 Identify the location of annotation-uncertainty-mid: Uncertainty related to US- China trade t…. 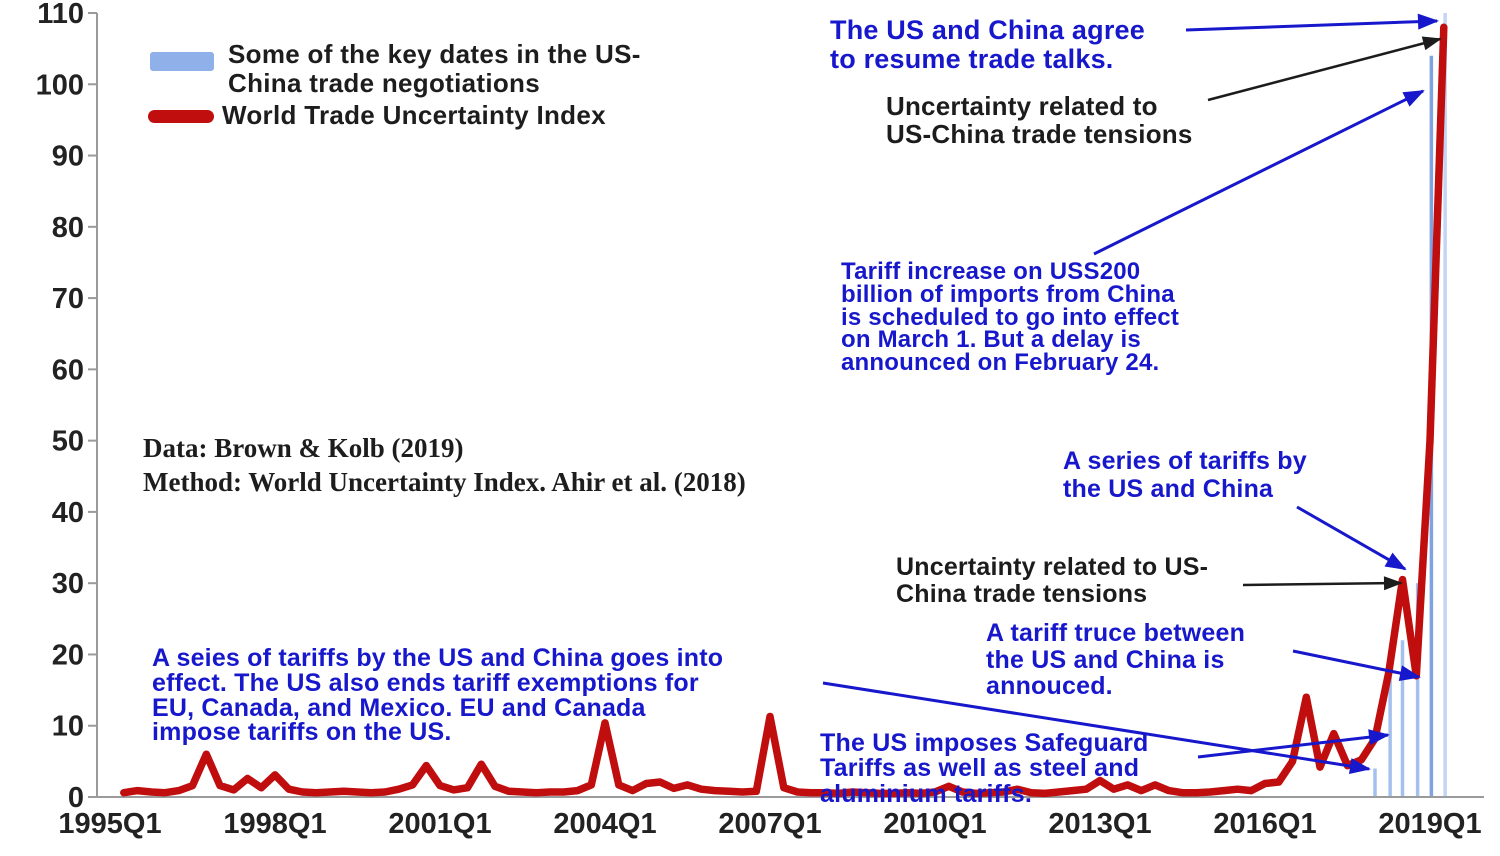
(1052, 580).